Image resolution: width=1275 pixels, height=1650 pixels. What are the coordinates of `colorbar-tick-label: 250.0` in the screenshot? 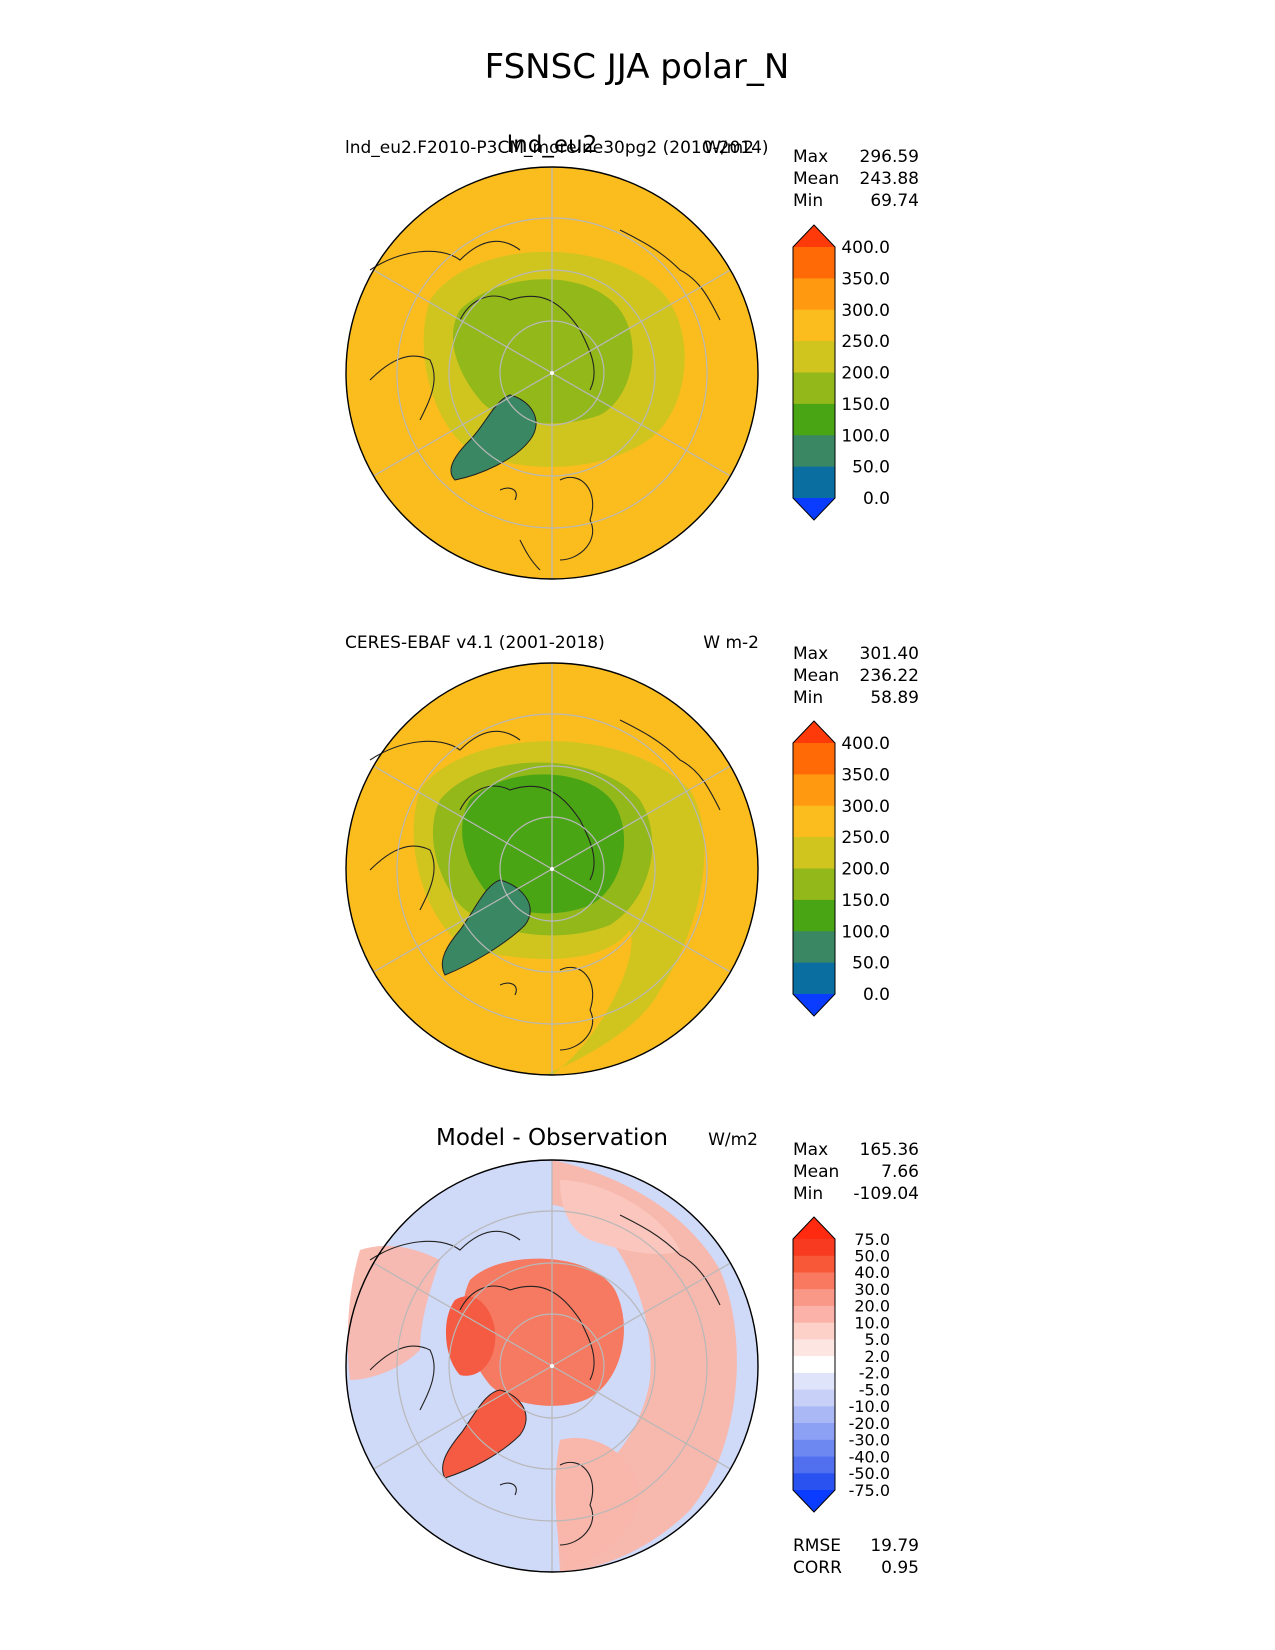 It's located at (865, 342).